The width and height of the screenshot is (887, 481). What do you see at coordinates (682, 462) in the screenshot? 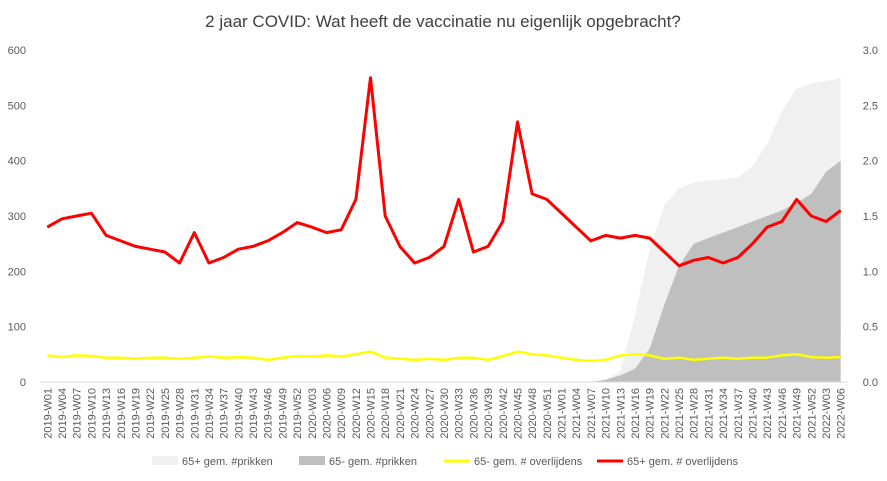
I see `legend-label: 65+ gem. # overlijdens` at bounding box center [682, 462].